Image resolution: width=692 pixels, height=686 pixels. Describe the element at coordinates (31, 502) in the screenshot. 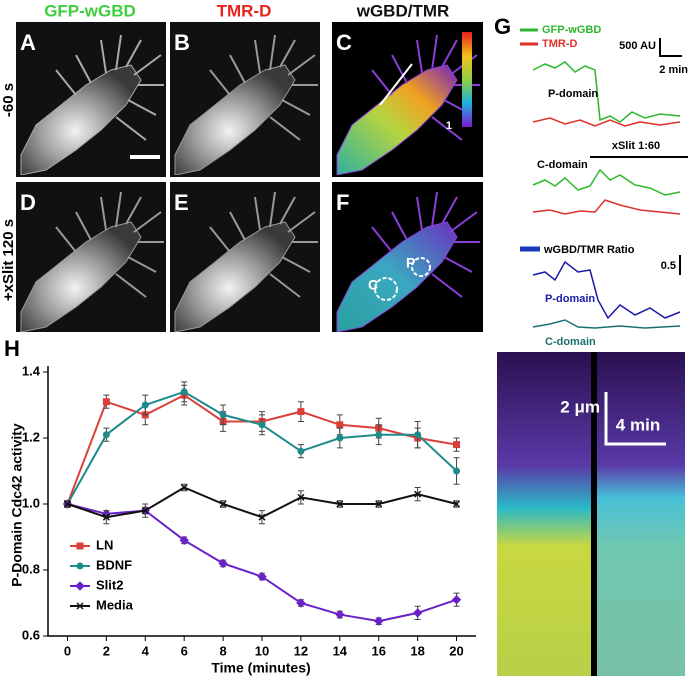

I see `y-tick-label: 1.0` at that location.